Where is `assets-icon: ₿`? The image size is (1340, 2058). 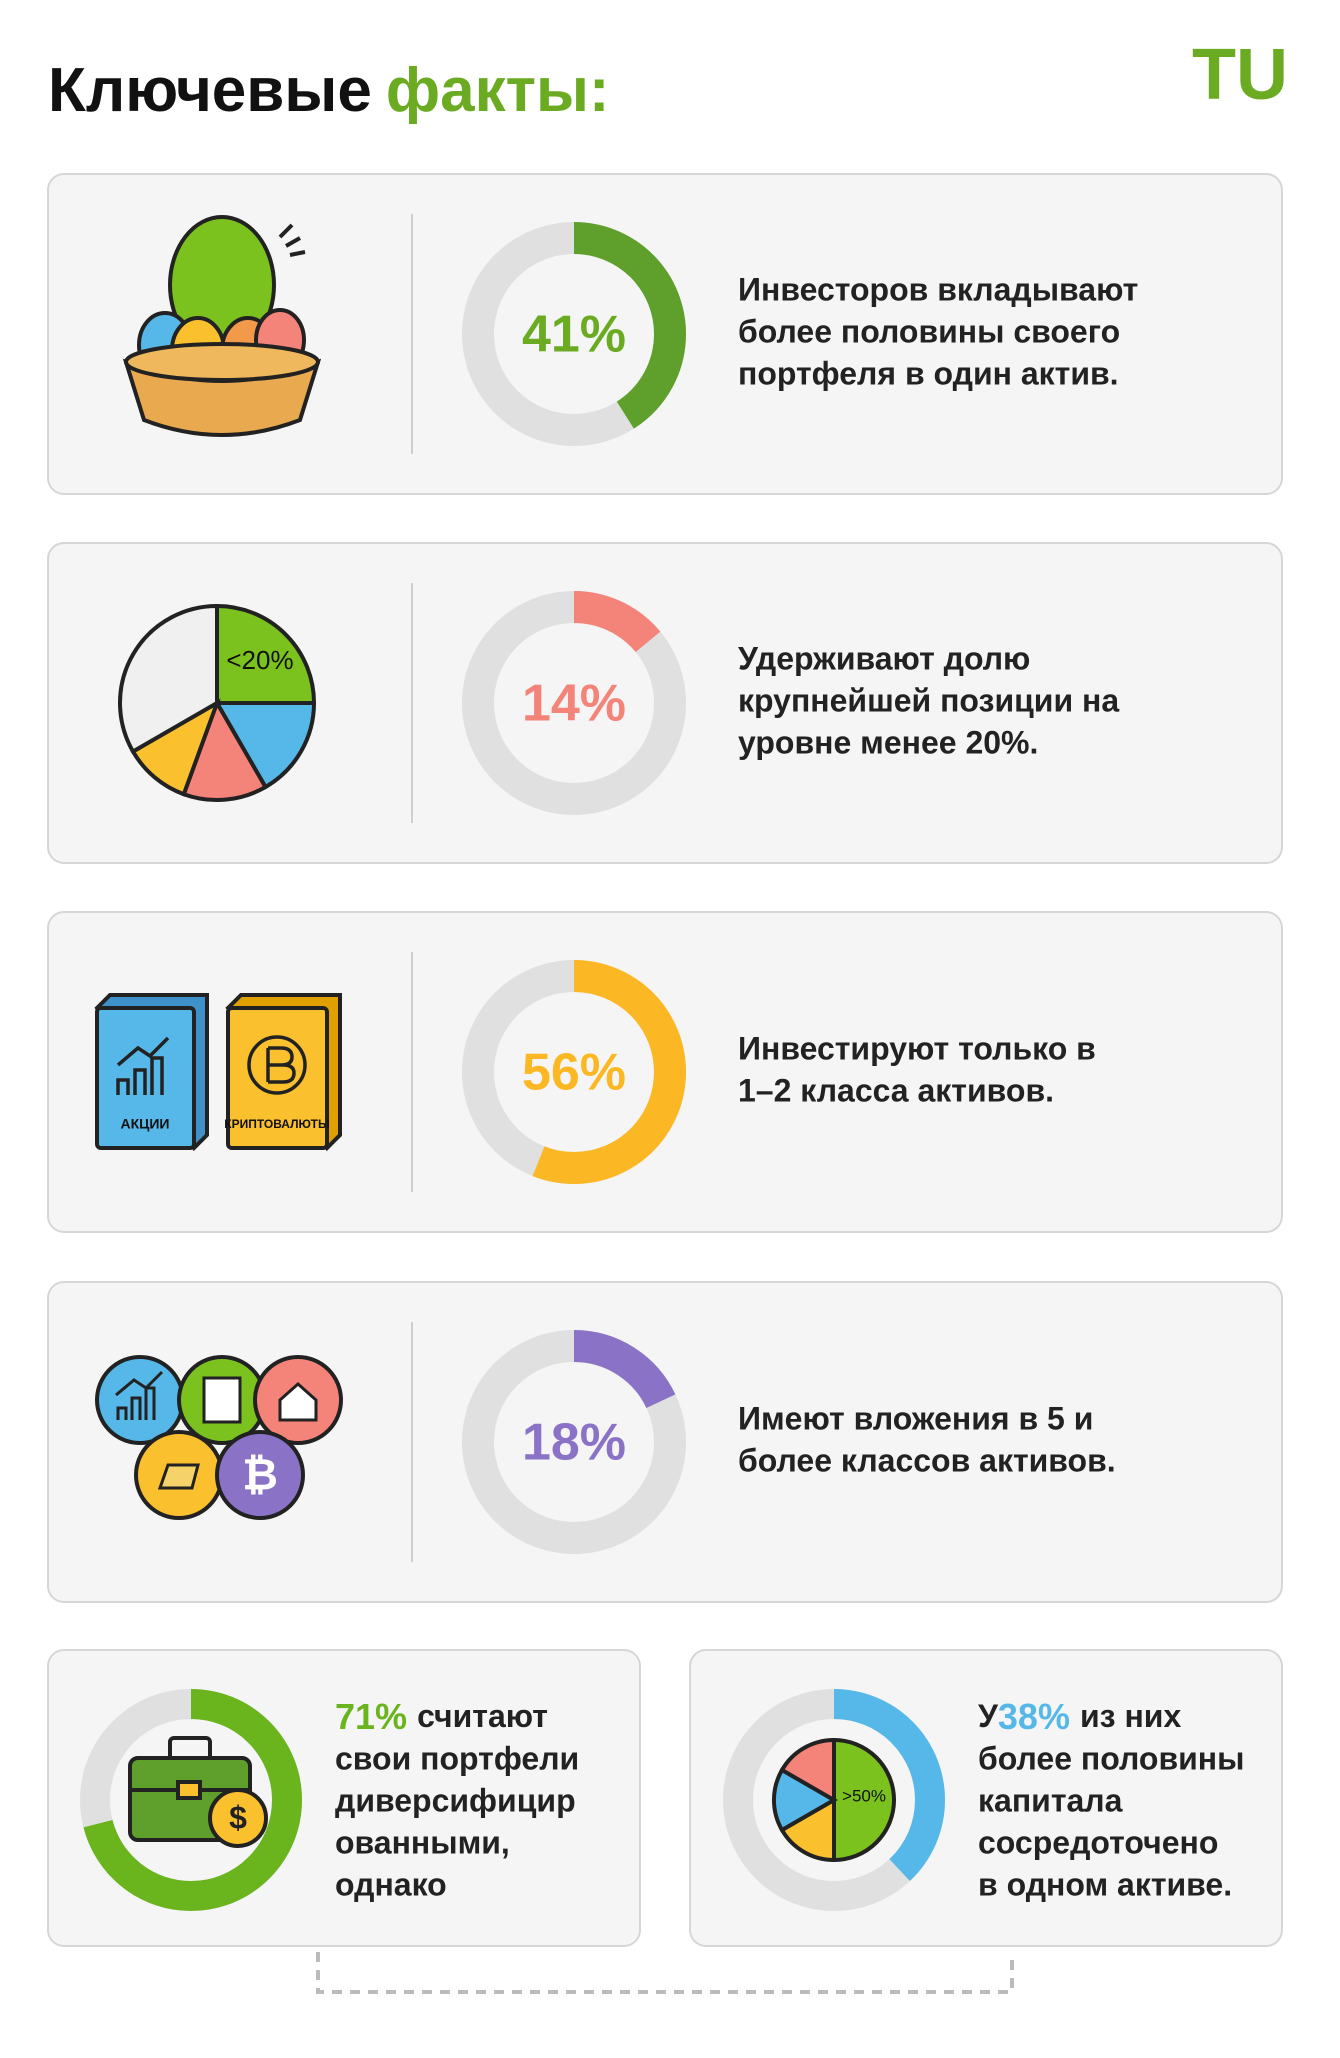
assets-icon: ₿ is located at coordinates (219, 1437).